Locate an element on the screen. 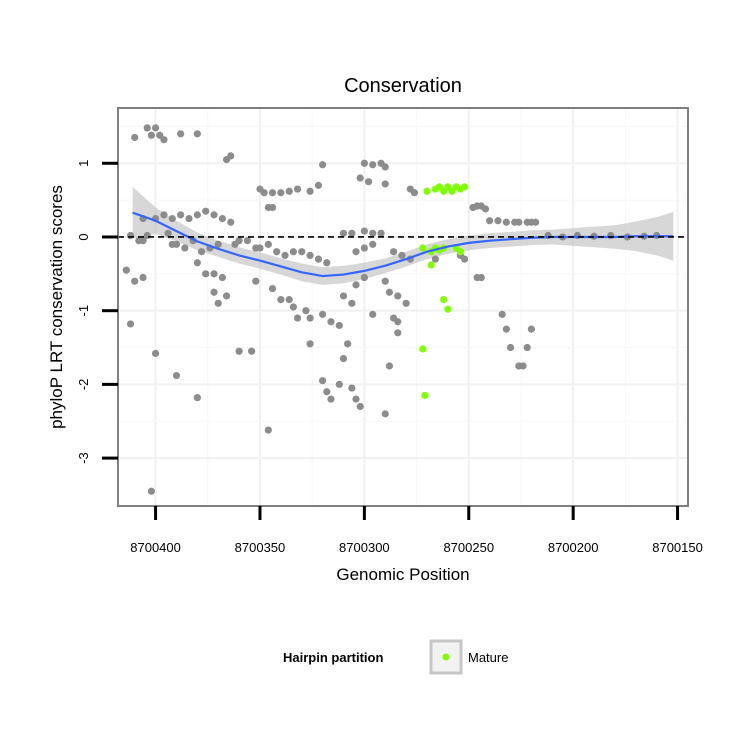 Image resolution: width=750 pixels, height=750 pixels. x-tick-label: 8700200 is located at coordinates (573, 547).